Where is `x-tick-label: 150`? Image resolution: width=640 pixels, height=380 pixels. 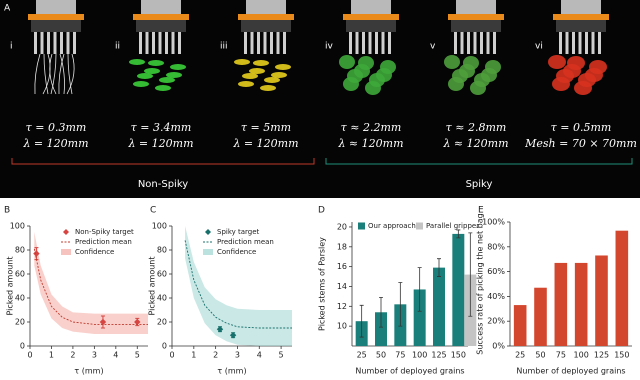
x-tick-label: 150 is located at coordinates (458, 355).